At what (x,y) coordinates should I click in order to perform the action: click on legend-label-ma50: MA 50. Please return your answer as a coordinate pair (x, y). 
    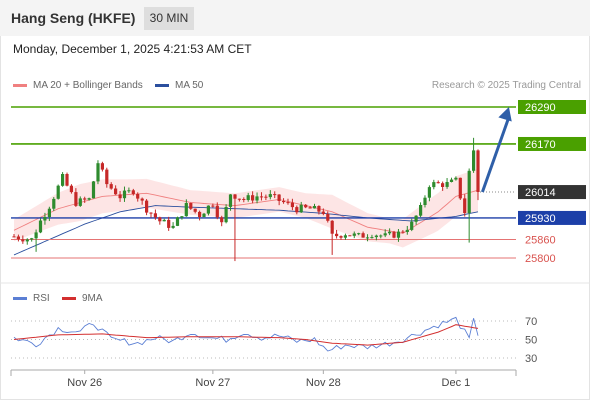
    Looking at the image, I should click on (189, 85).